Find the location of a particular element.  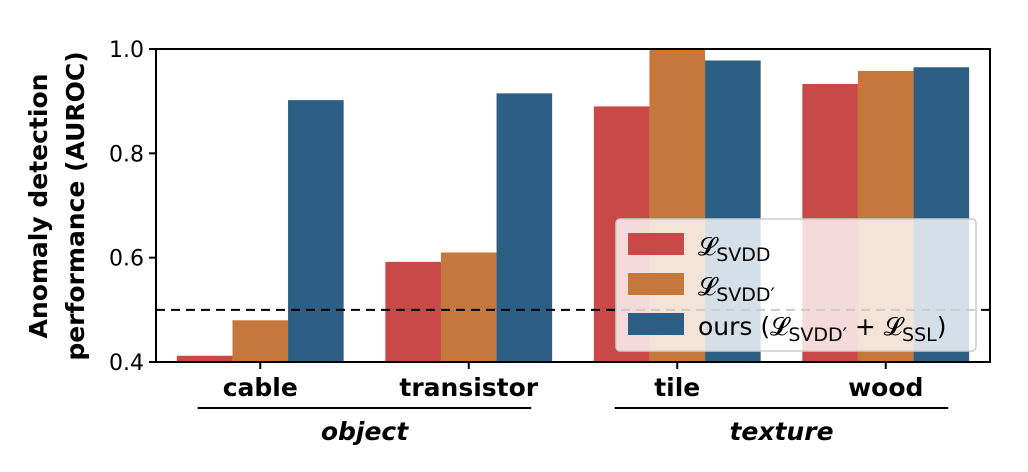

y-tick-label-0-6: 0.6 is located at coordinates (126, 259).